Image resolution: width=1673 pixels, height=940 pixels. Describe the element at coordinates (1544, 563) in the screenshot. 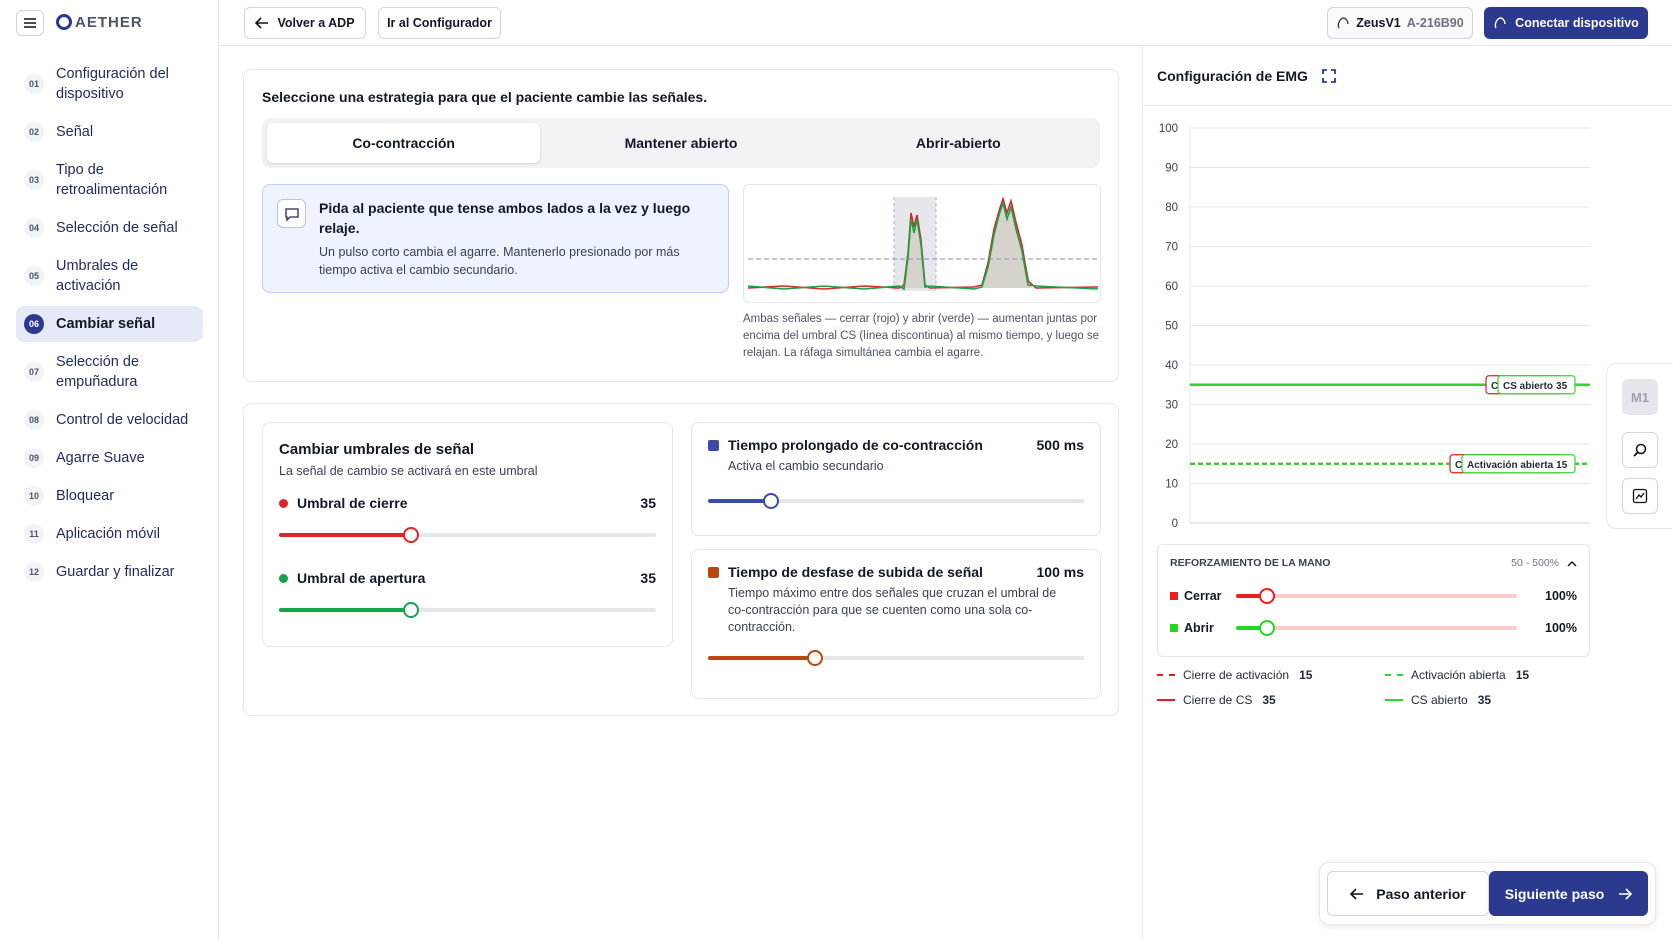

I see `reinforcement-range: 50 - 500%` at that location.